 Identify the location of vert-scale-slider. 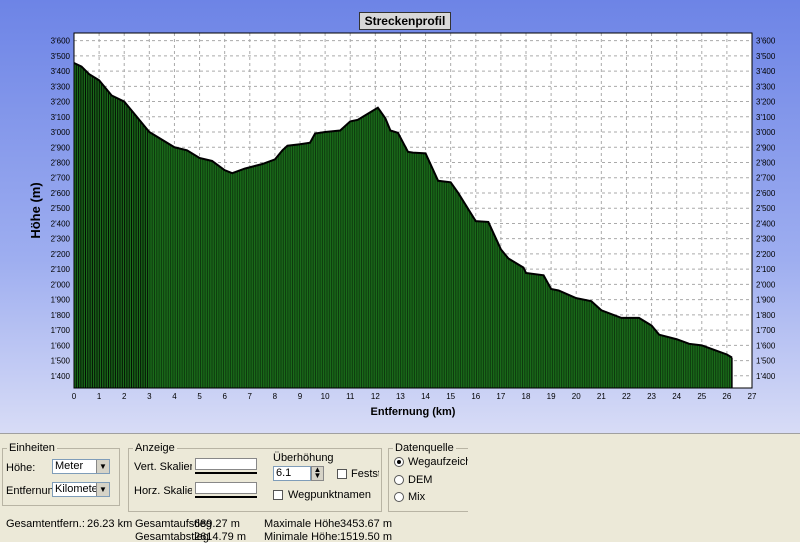
(226, 467).